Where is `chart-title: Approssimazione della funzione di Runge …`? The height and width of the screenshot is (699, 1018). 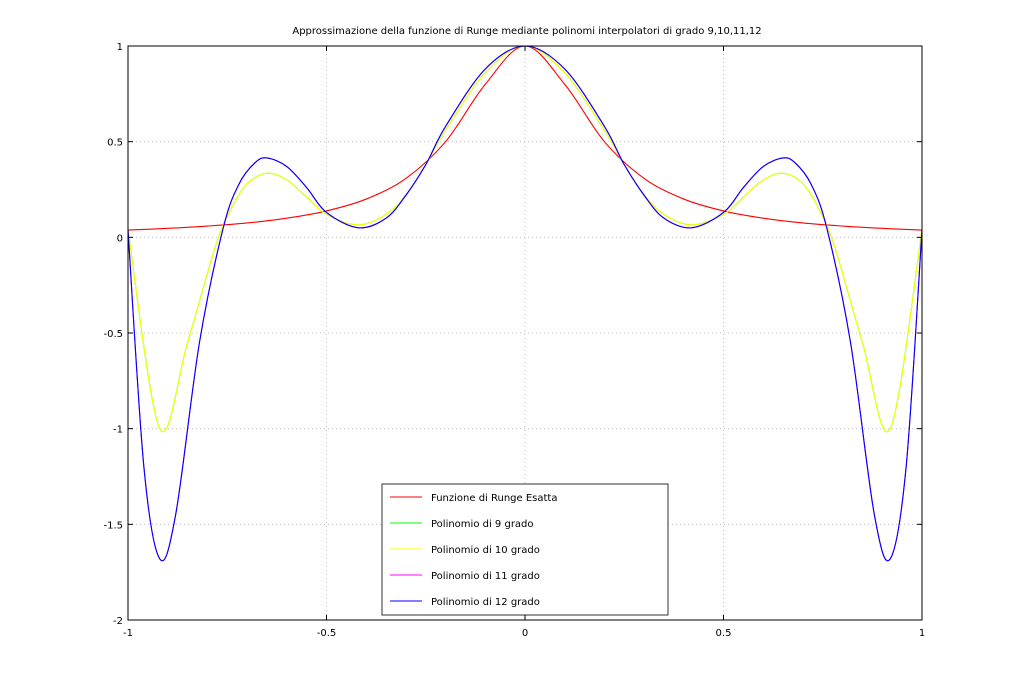 chart-title: Approssimazione della funzione di Runge … is located at coordinates (526, 31).